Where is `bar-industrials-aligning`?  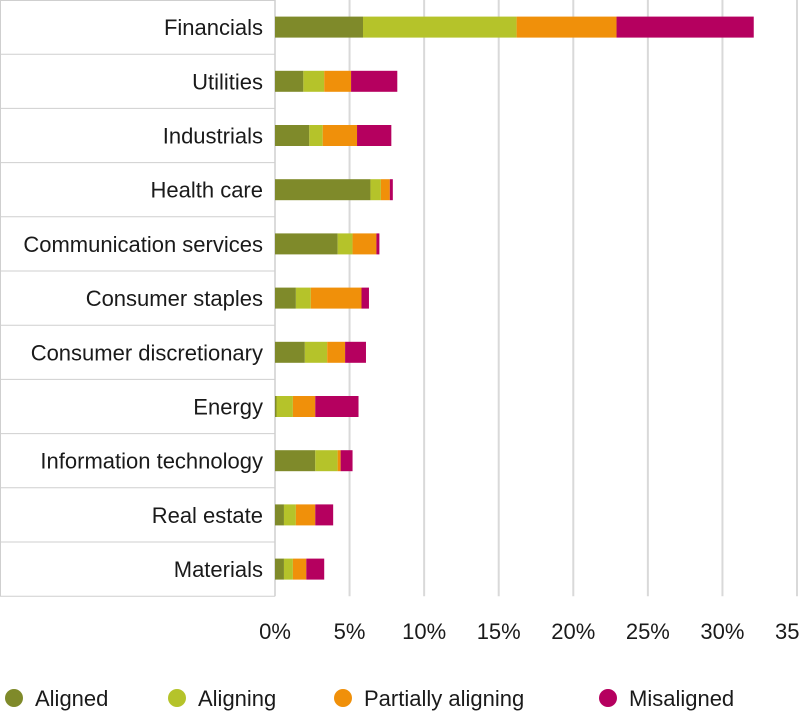
bar-industrials-aligning is located at coordinates (316, 135).